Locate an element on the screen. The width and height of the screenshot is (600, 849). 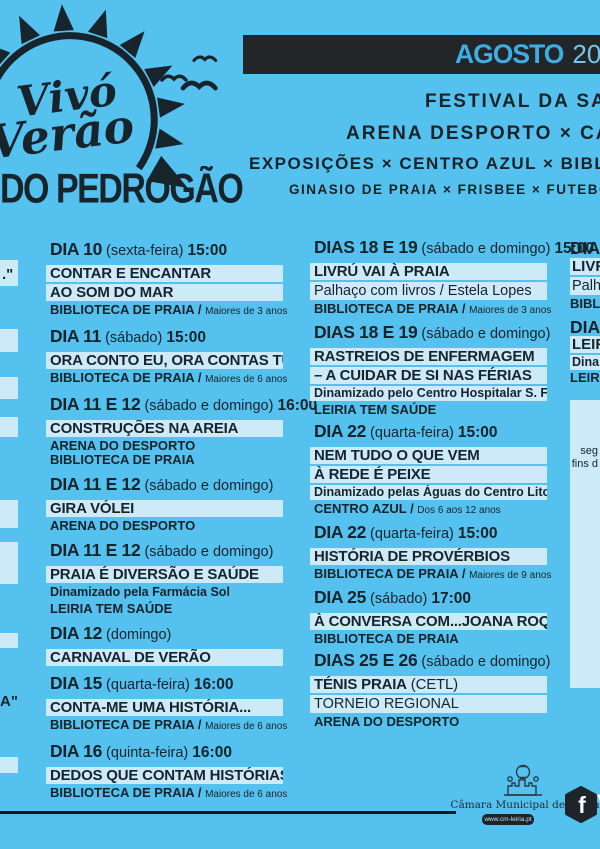
event-venue: BIBLIOTECA DE PRAIA is located at coordinates (164, 460).